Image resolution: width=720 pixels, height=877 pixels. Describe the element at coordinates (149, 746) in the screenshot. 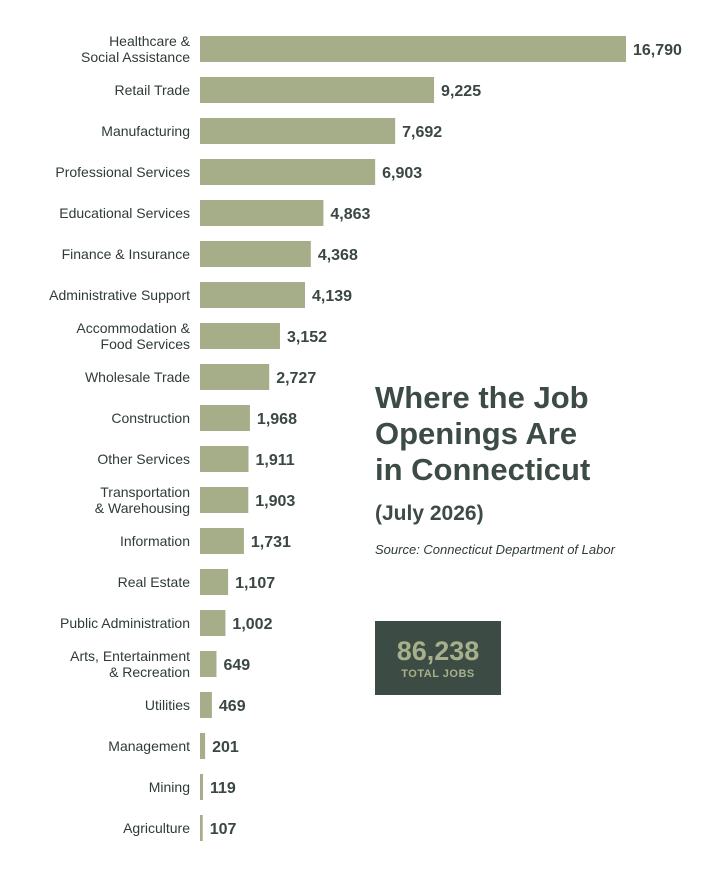

I see `category-label: Management` at that location.